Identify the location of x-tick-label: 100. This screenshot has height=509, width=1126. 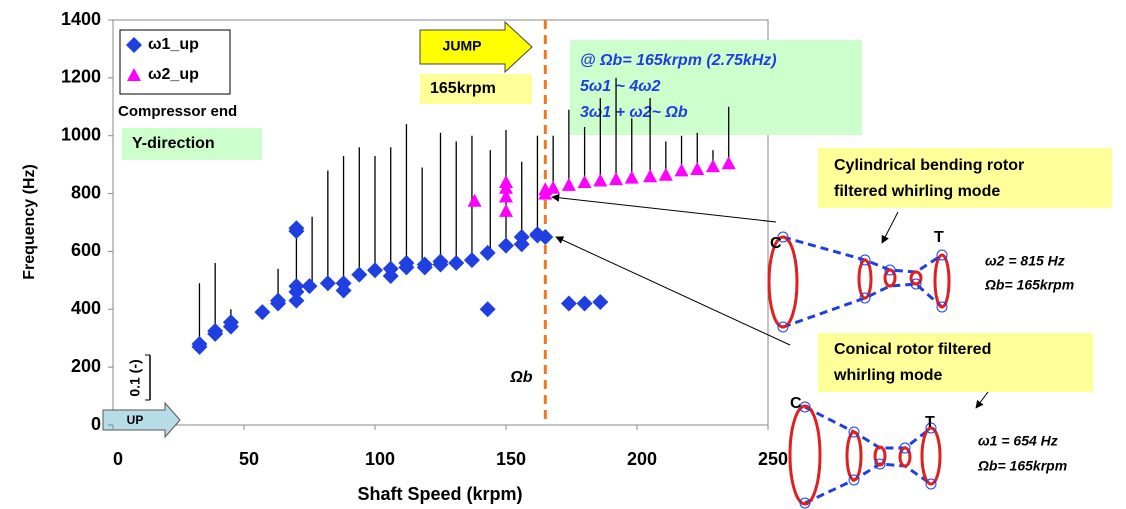
(380, 459).